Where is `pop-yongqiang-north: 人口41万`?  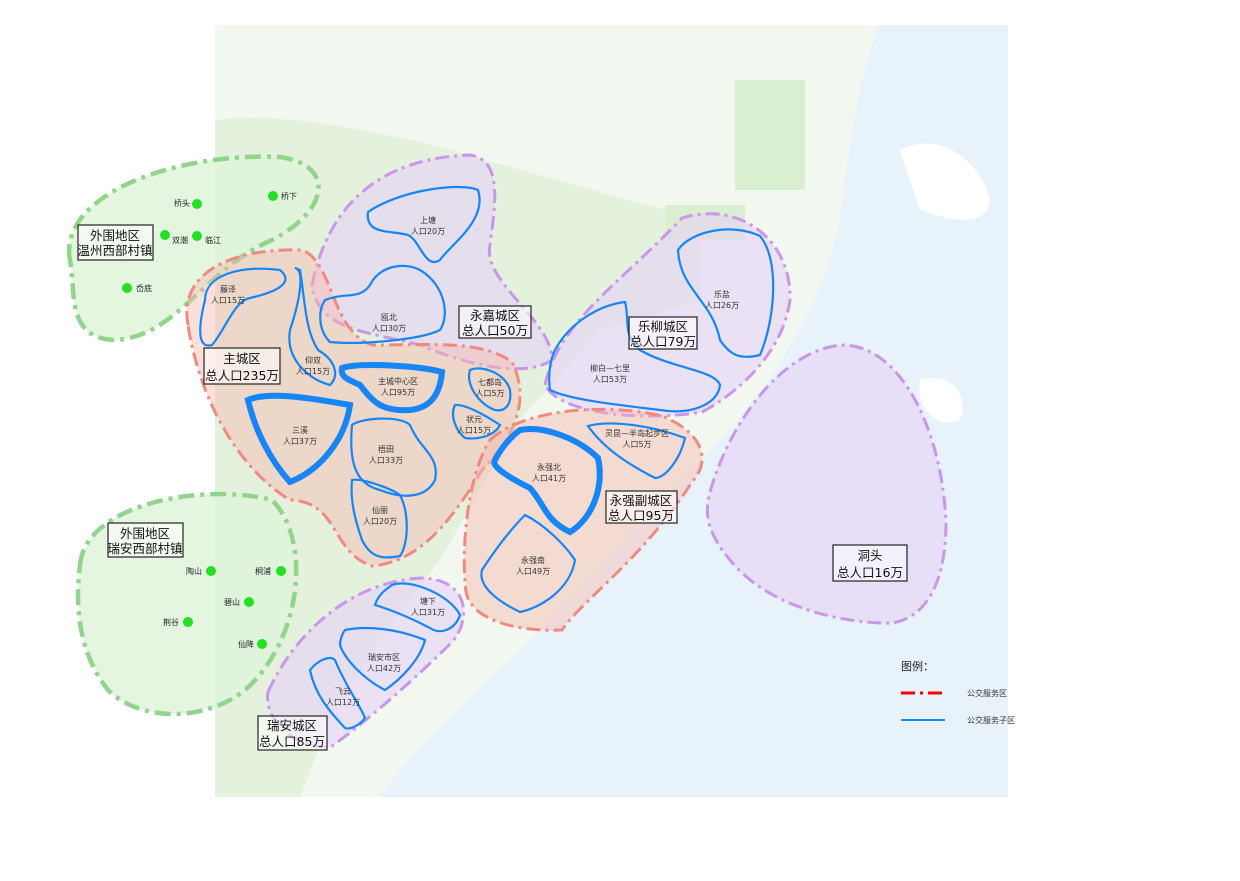 pop-yongqiang-north: 人口41万 is located at coordinates (549, 478).